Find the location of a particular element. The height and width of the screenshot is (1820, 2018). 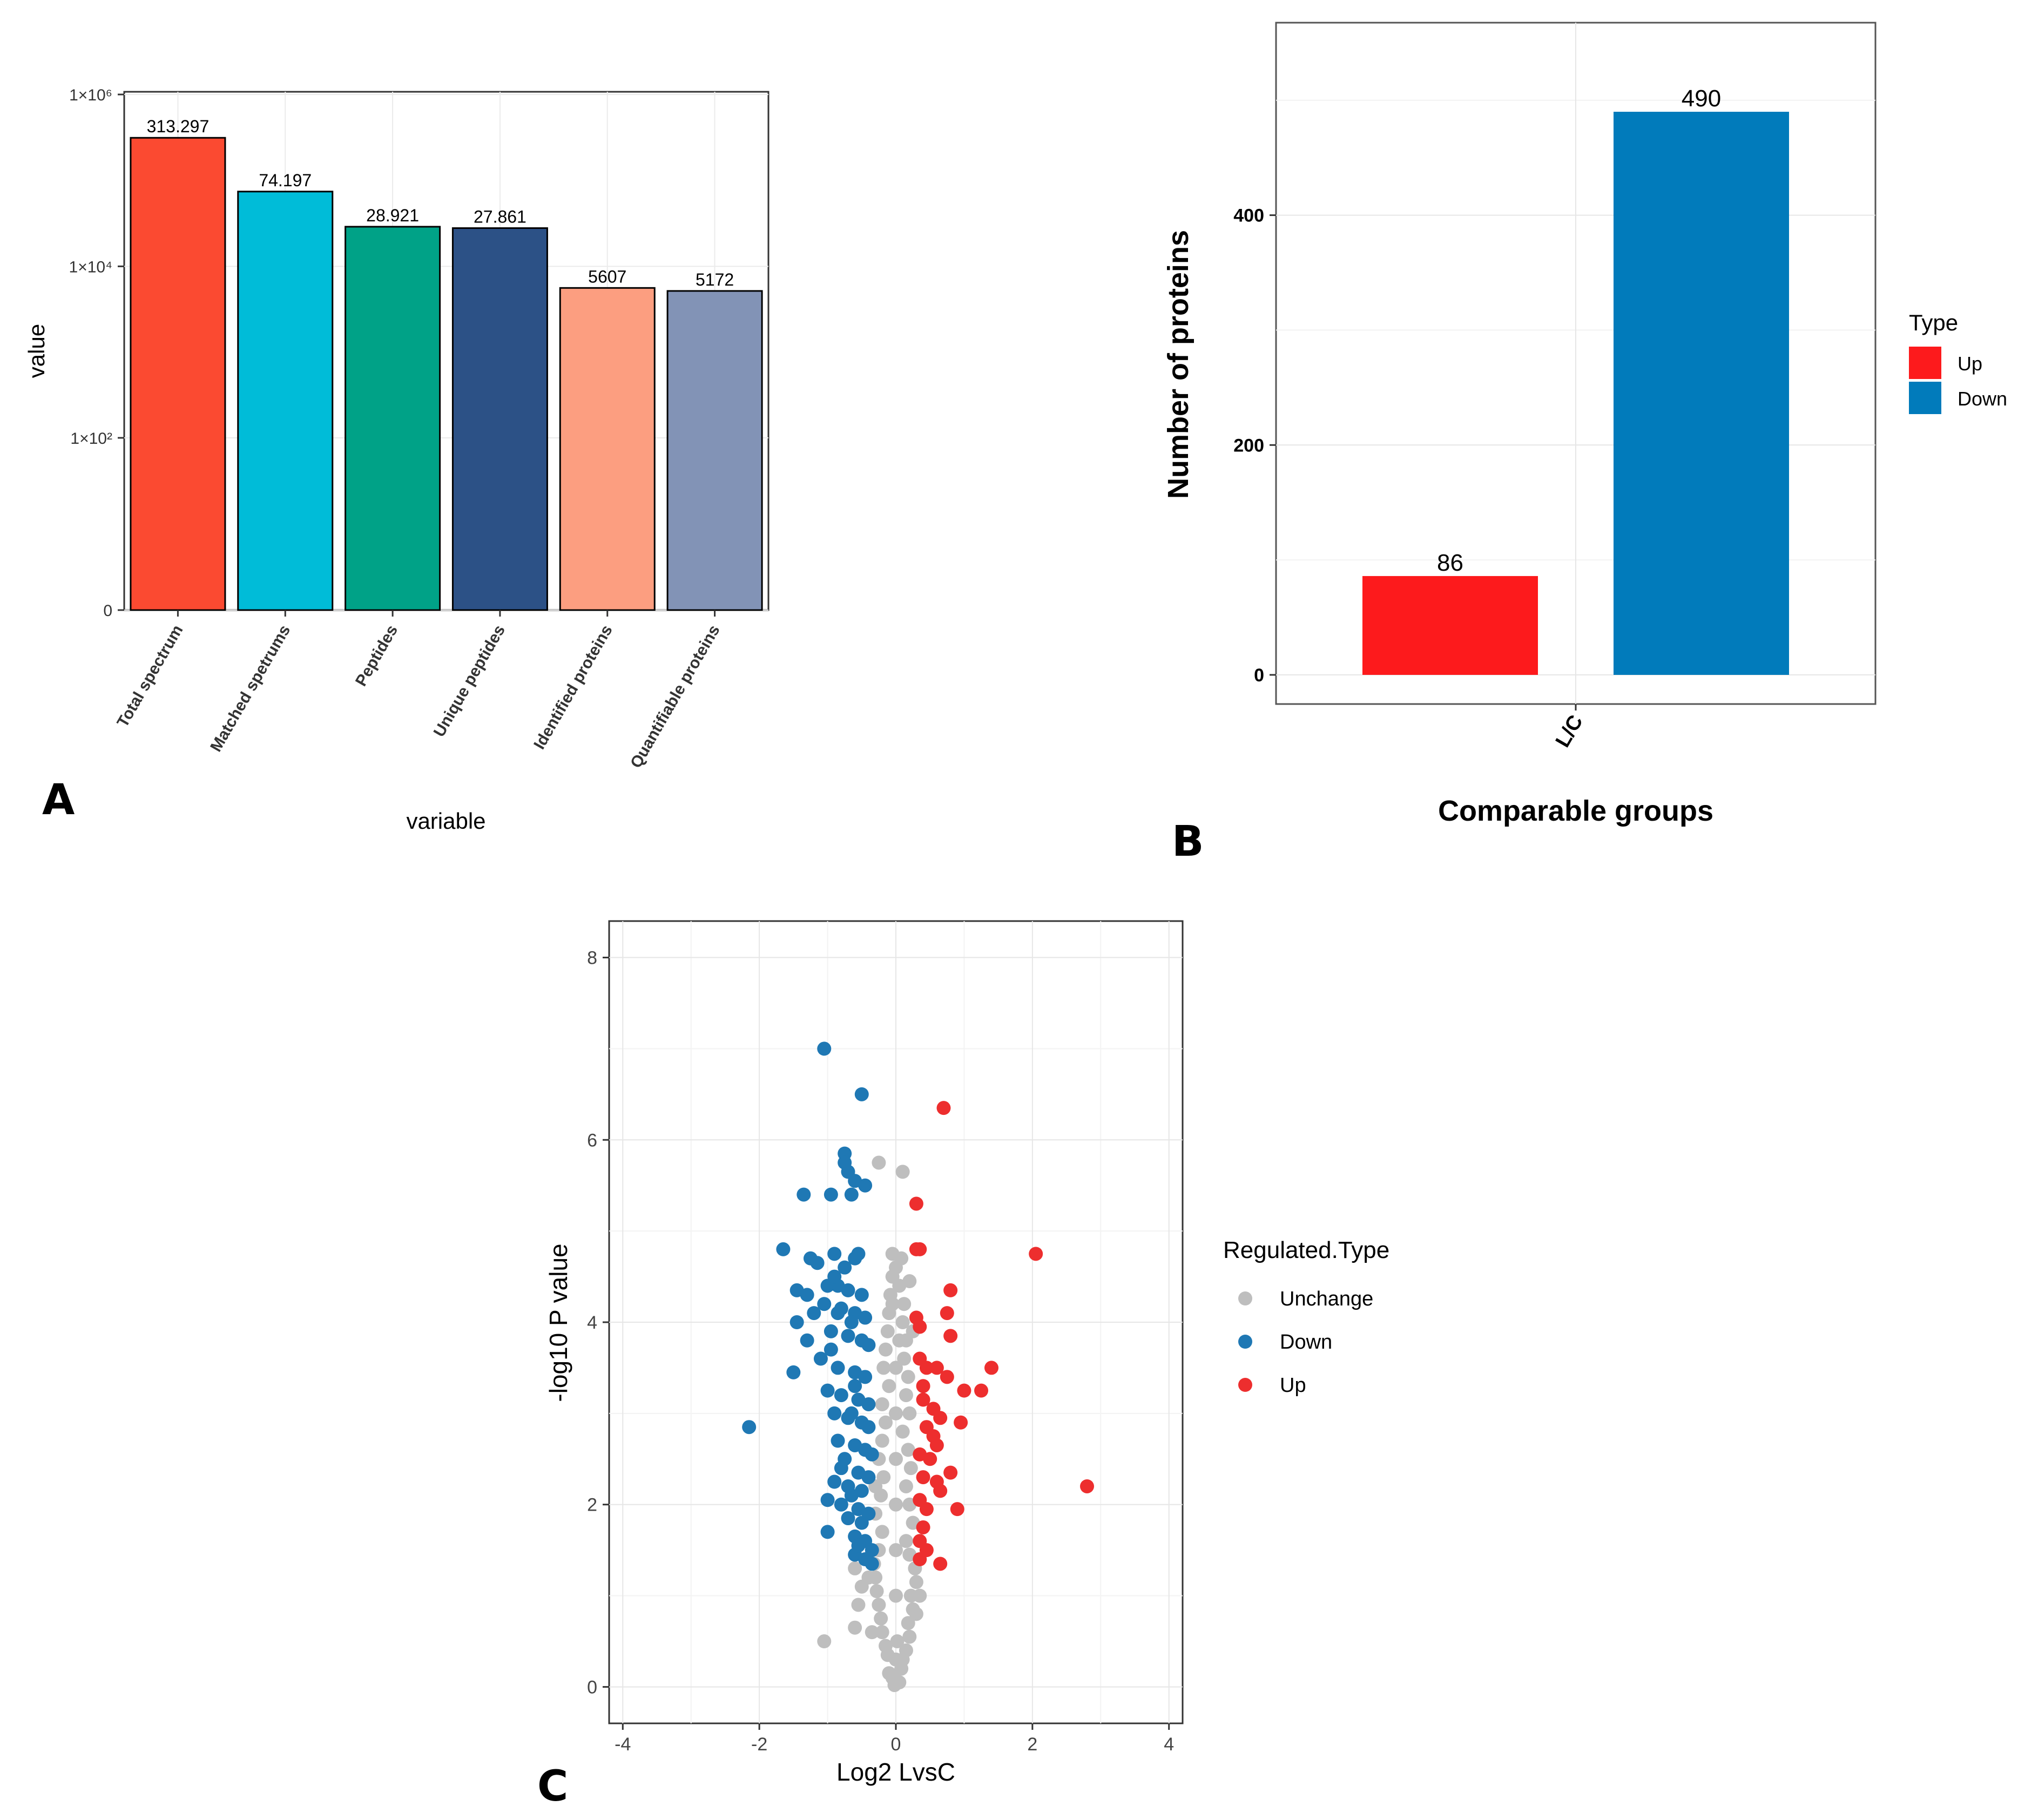

panel-a-x-axis-title: variable is located at coordinates (445, 821).